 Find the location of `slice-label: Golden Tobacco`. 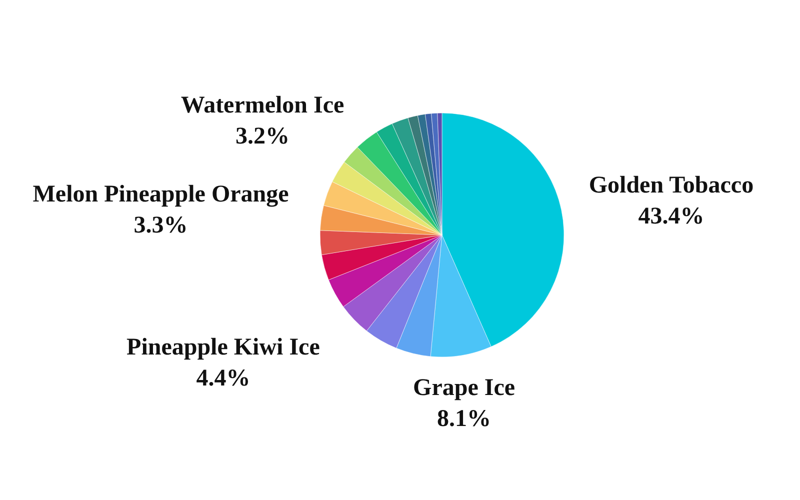

slice-label: Golden Tobacco is located at coordinates (671, 185).